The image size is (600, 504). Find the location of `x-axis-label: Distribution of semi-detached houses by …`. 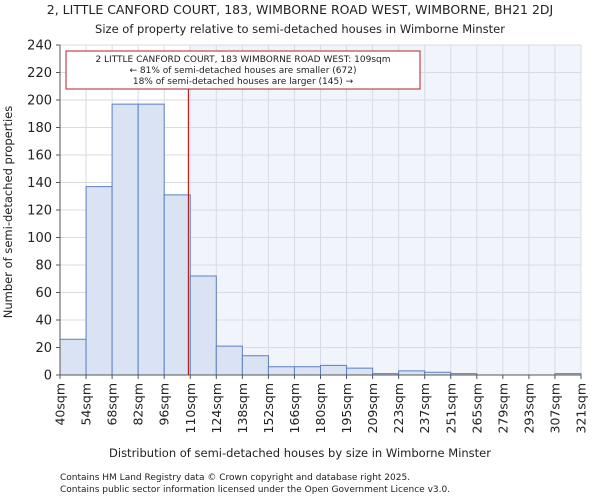

x-axis-label: Distribution of semi-detached houses by … is located at coordinates (300, 453).